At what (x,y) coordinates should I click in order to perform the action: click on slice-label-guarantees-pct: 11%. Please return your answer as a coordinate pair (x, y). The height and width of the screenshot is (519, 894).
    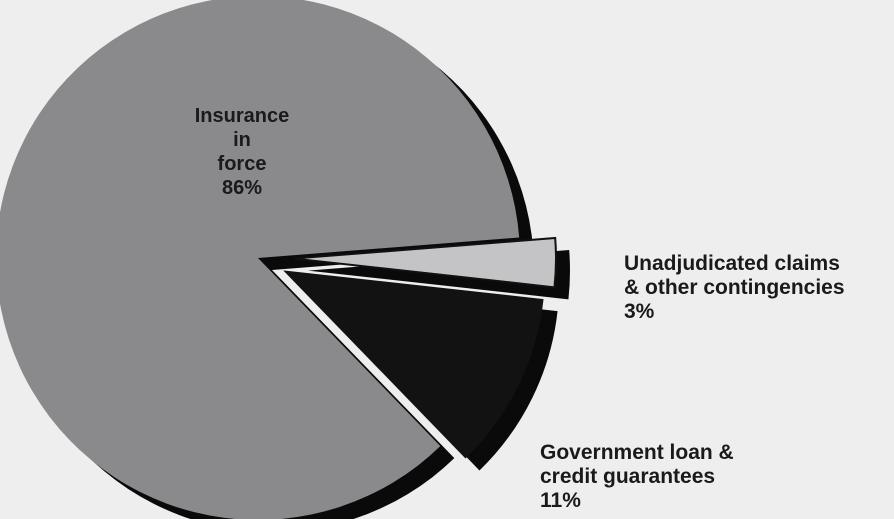
    Looking at the image, I should click on (560, 500).